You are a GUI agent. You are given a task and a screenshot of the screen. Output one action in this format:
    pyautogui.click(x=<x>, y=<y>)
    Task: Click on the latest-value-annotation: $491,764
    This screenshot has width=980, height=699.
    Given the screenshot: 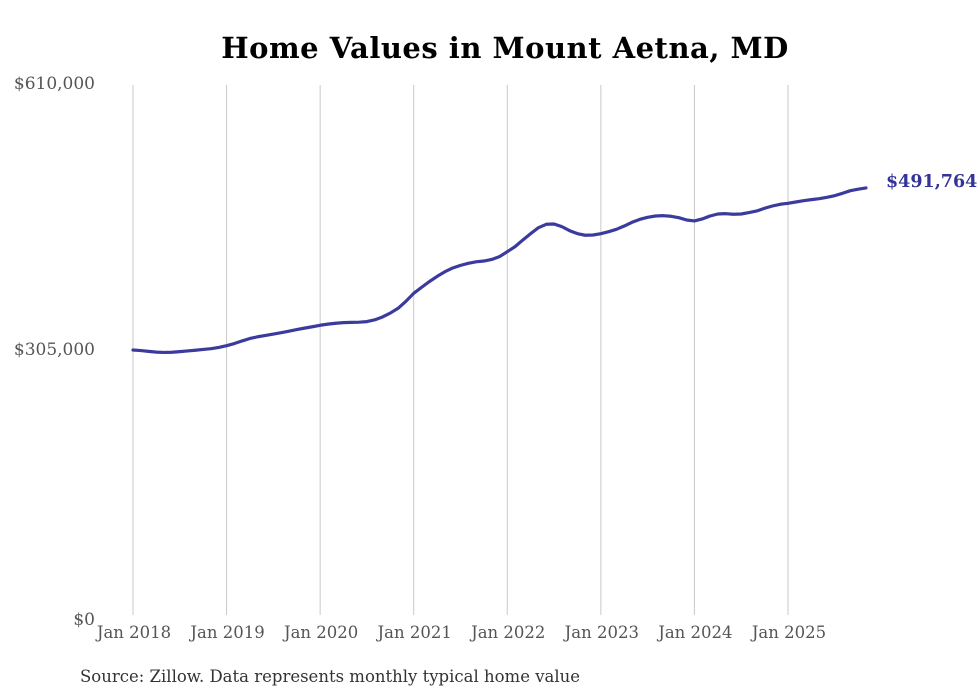 What is the action you would take?
    pyautogui.click(x=932, y=182)
    